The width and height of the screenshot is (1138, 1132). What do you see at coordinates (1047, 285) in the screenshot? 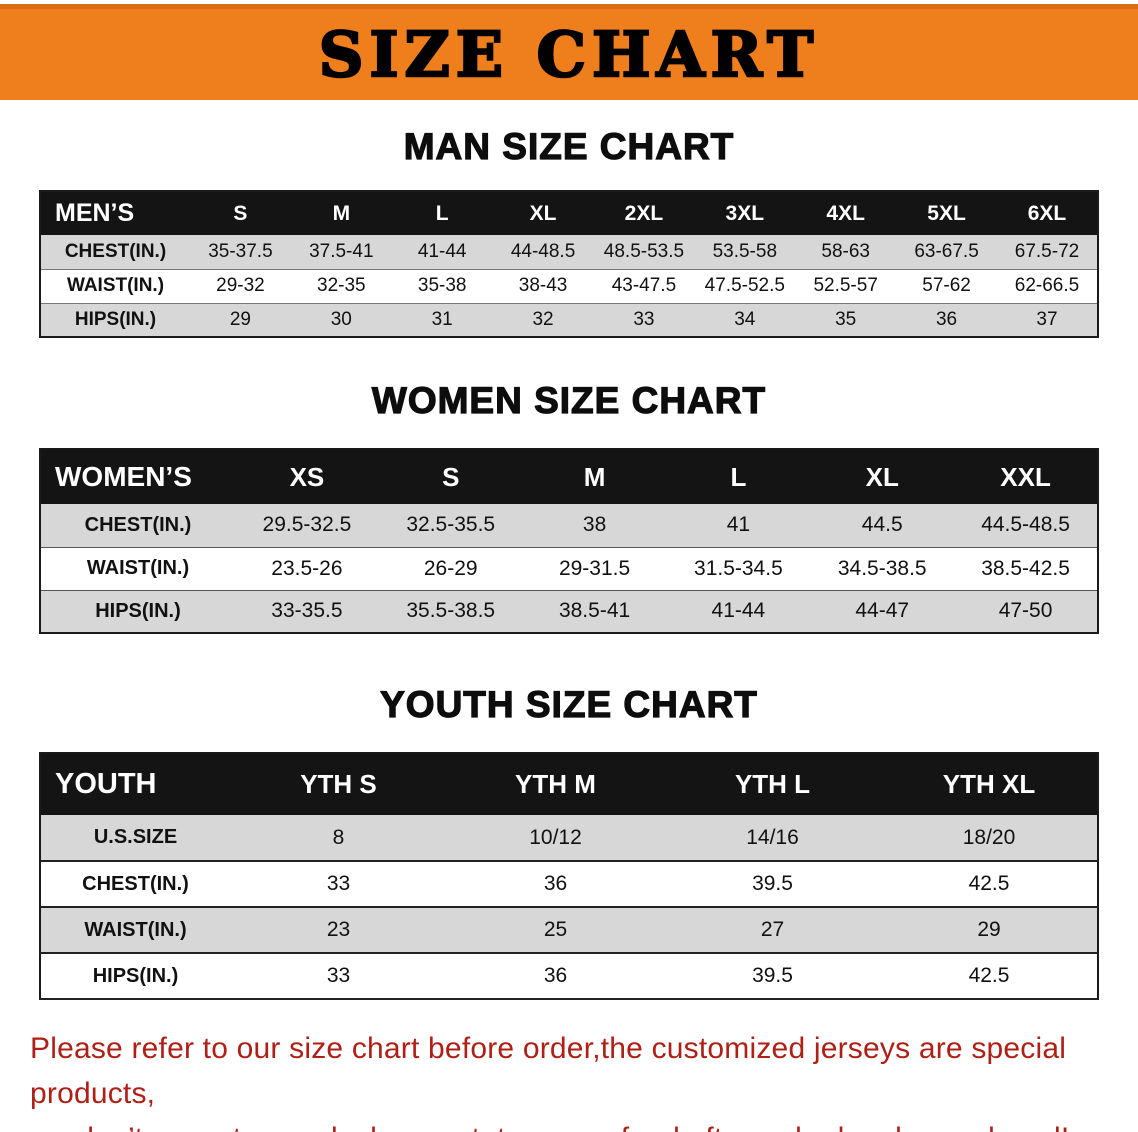
I see `size-value-cell: 62-66.5` at bounding box center [1047, 285].